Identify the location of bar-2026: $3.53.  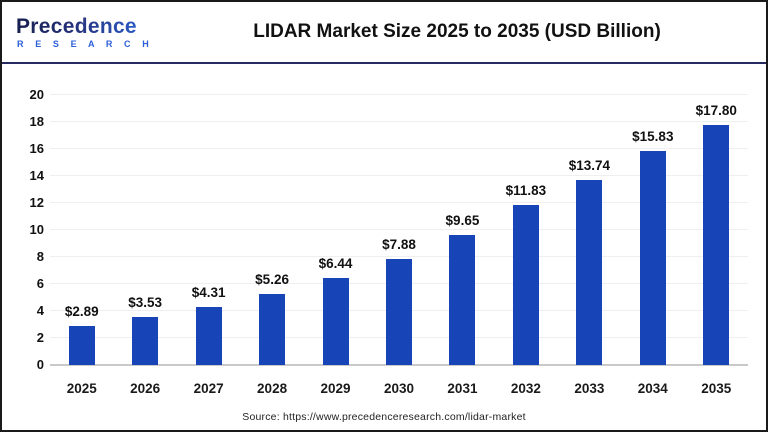
(145, 330).